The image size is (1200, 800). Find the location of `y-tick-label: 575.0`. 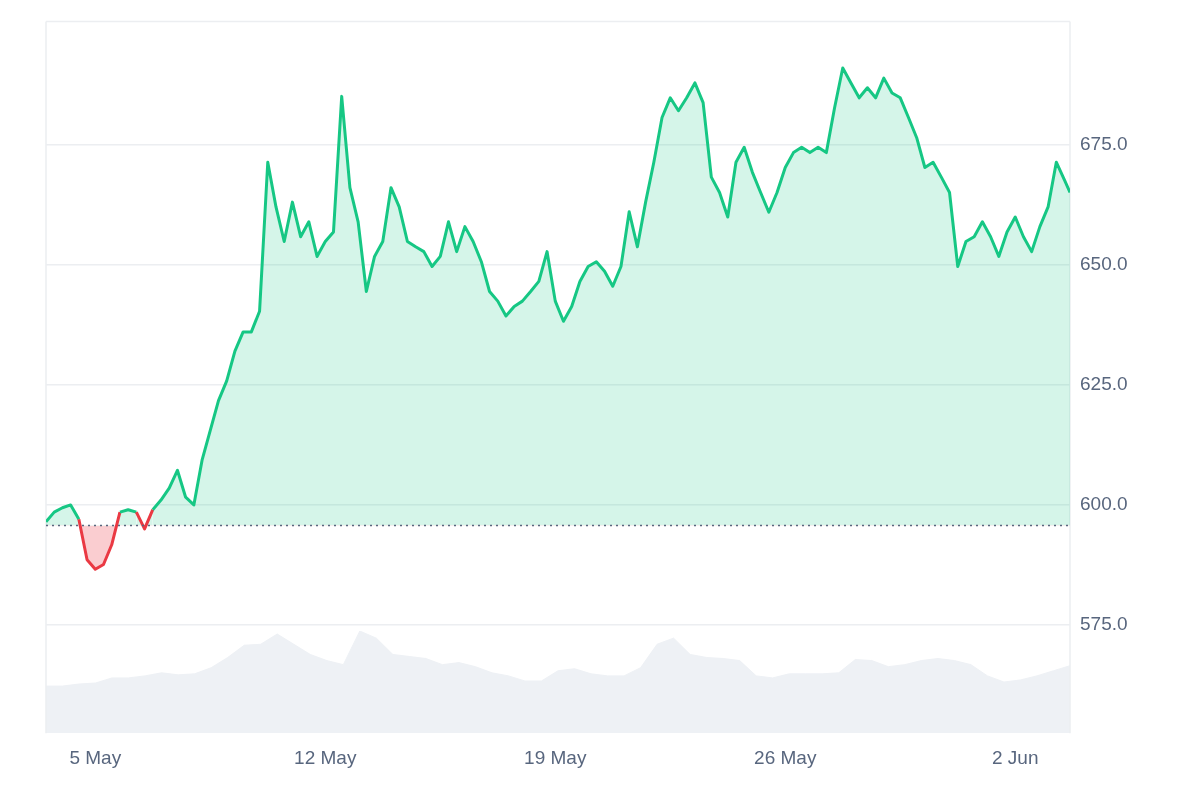

y-tick-label: 575.0 is located at coordinates (1104, 624).